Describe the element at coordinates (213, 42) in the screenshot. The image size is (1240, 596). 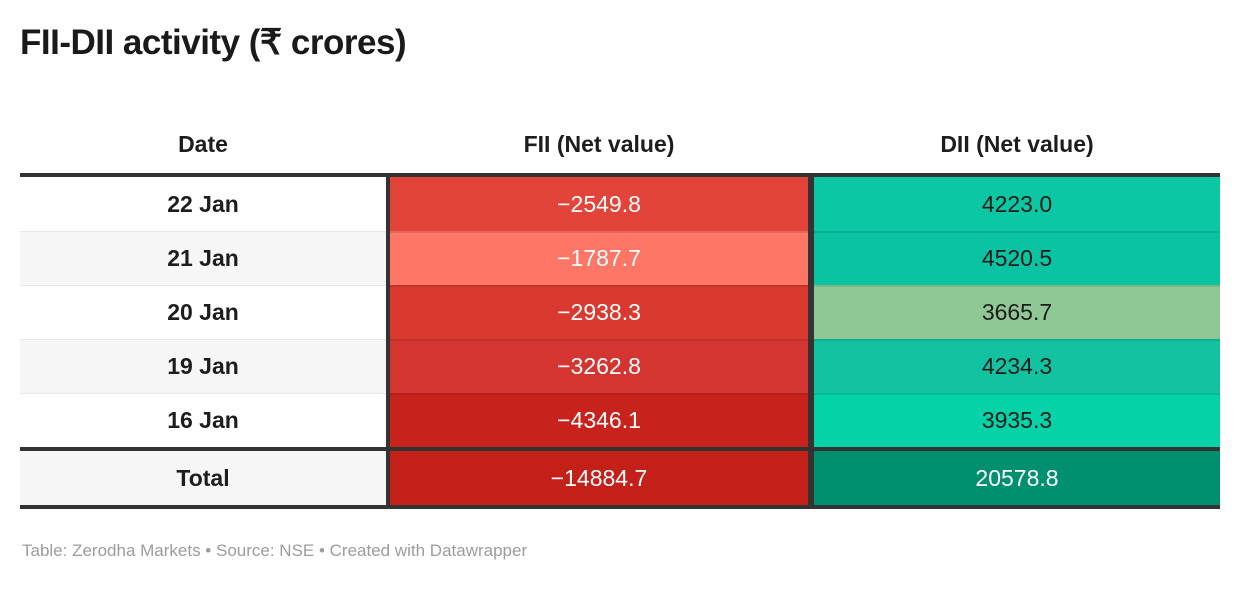
I see `page-title: FII-DII activity (₹ crores)` at that location.